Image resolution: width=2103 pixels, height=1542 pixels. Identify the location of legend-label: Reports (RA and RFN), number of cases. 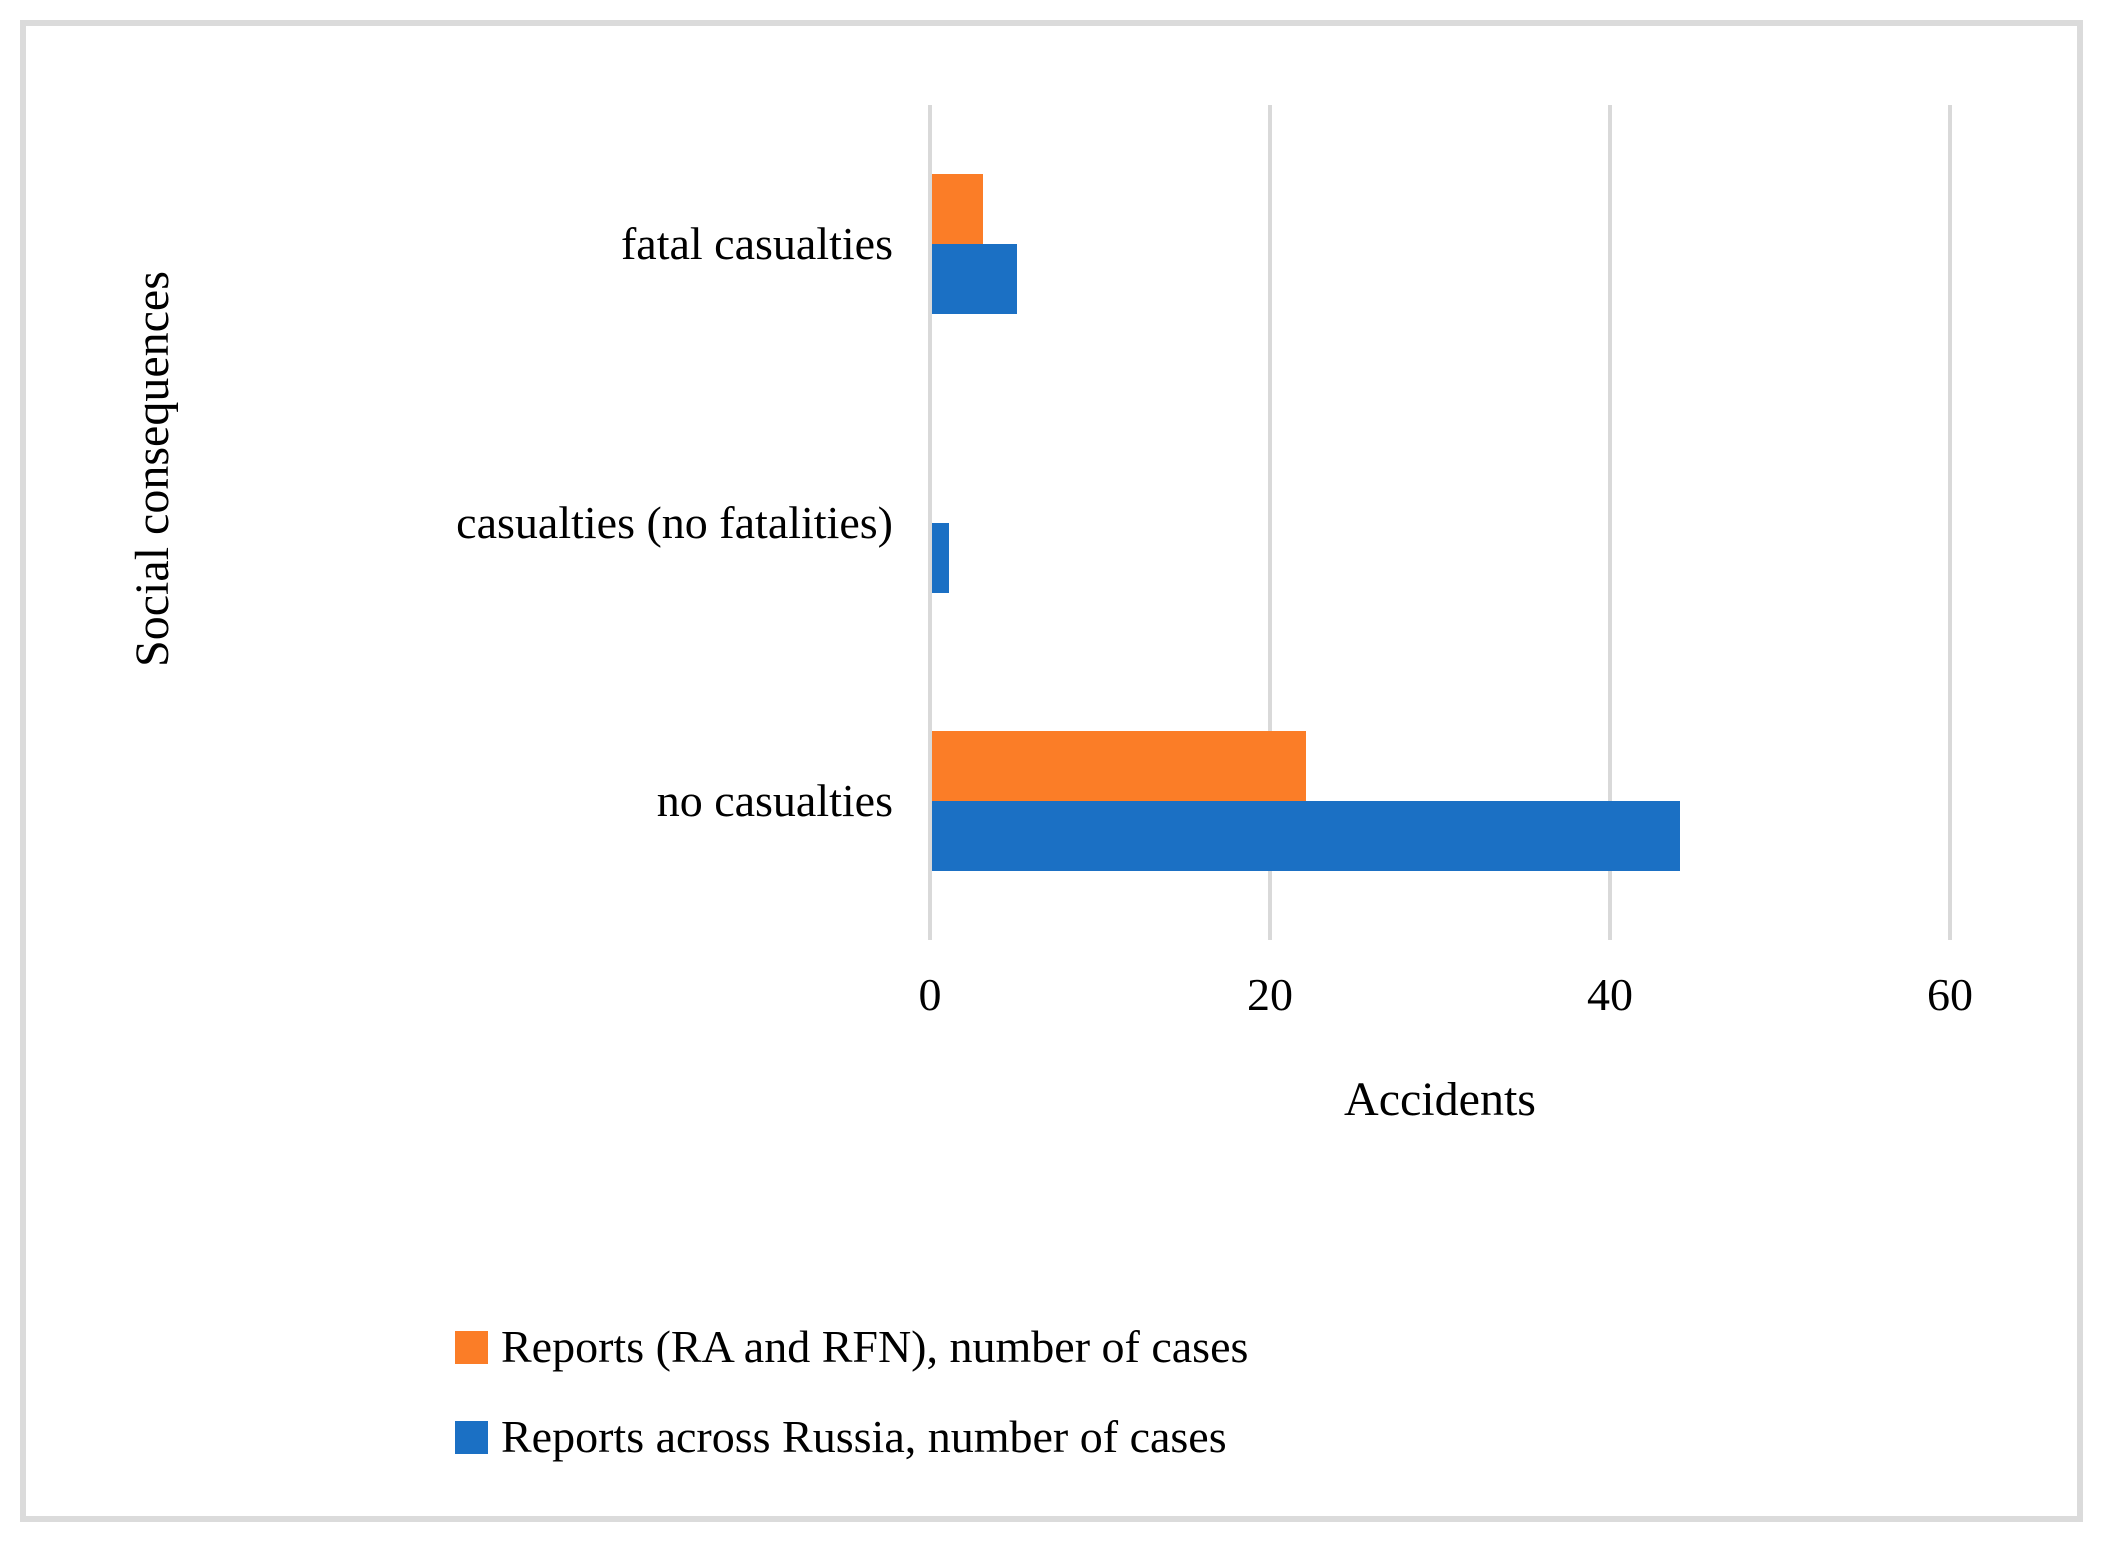
(875, 1346).